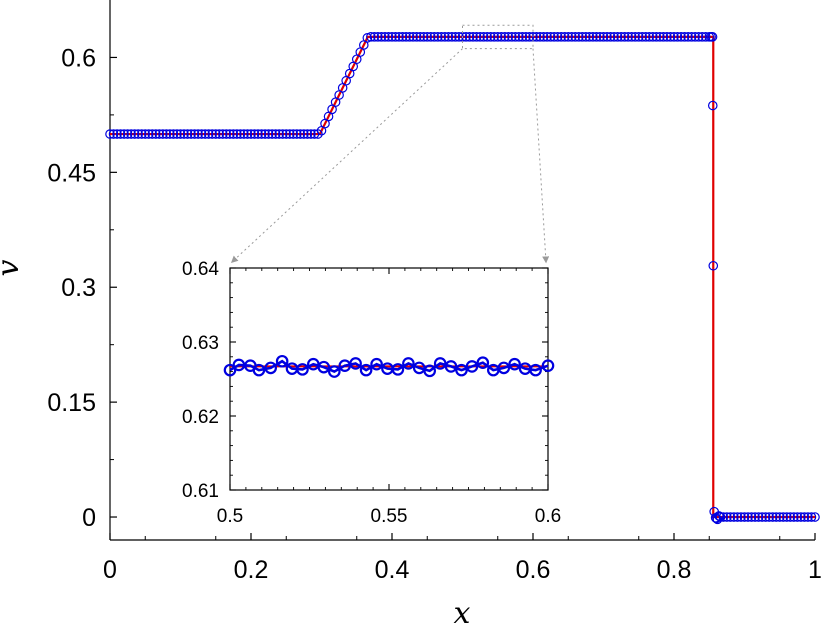 The height and width of the screenshot is (628, 822). I want to click on x-tick-label: 0, so click(110, 570).